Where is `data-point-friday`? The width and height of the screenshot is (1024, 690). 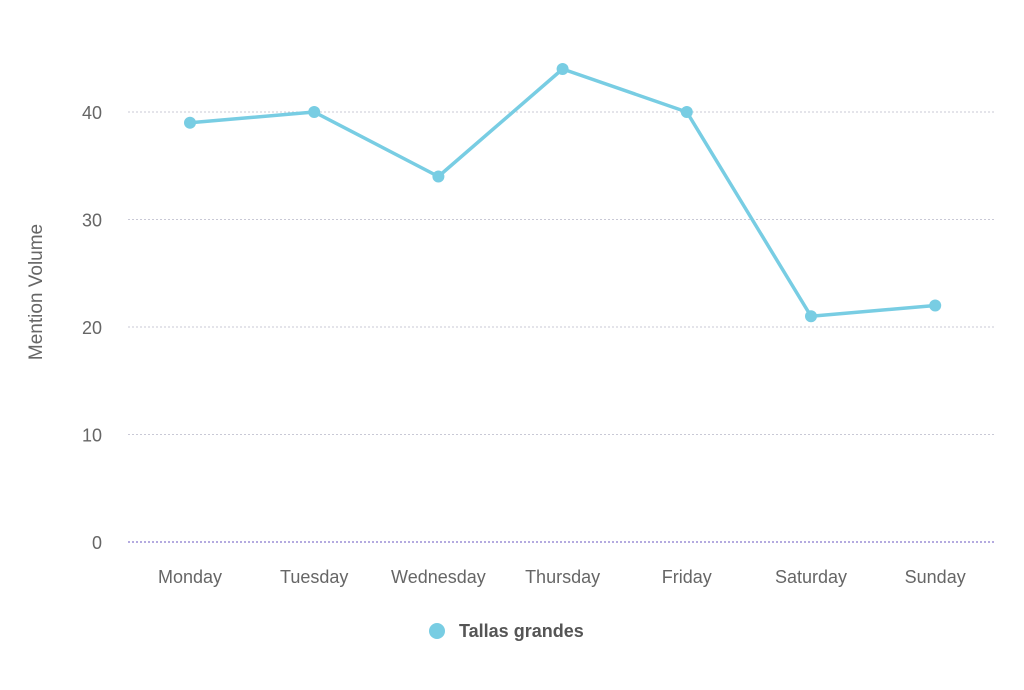 data-point-friday is located at coordinates (686, 112).